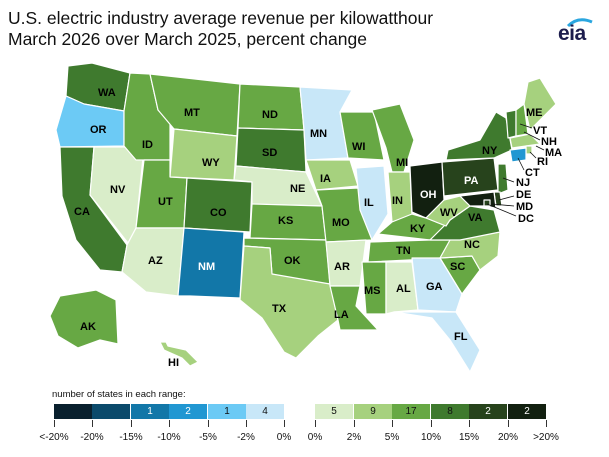 The width and height of the screenshot is (609, 457). Describe the element at coordinates (525, 141) in the screenshot. I see `state-MA` at that location.